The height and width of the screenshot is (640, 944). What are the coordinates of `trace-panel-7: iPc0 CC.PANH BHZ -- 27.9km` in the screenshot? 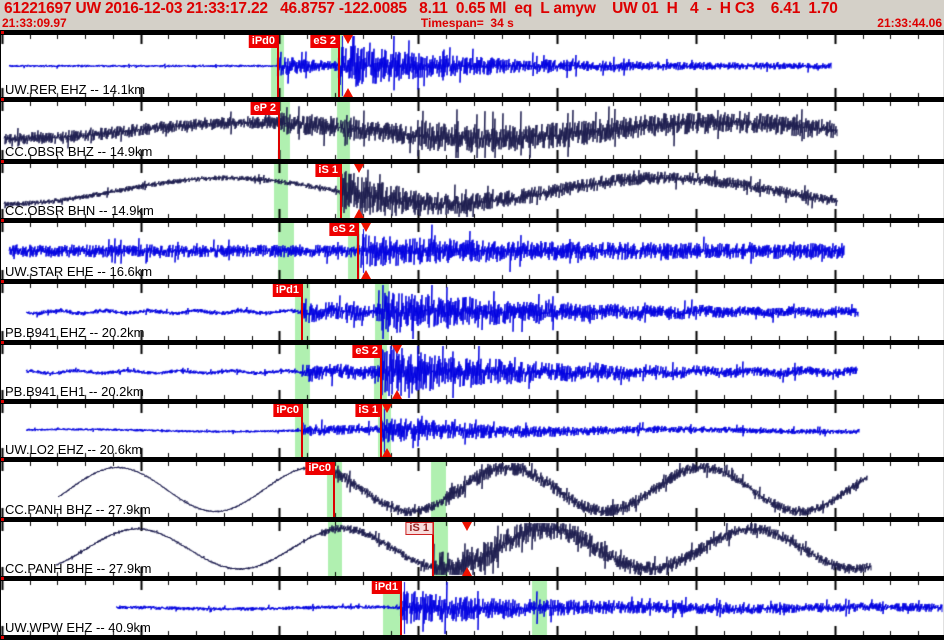 It's located at (472, 489).